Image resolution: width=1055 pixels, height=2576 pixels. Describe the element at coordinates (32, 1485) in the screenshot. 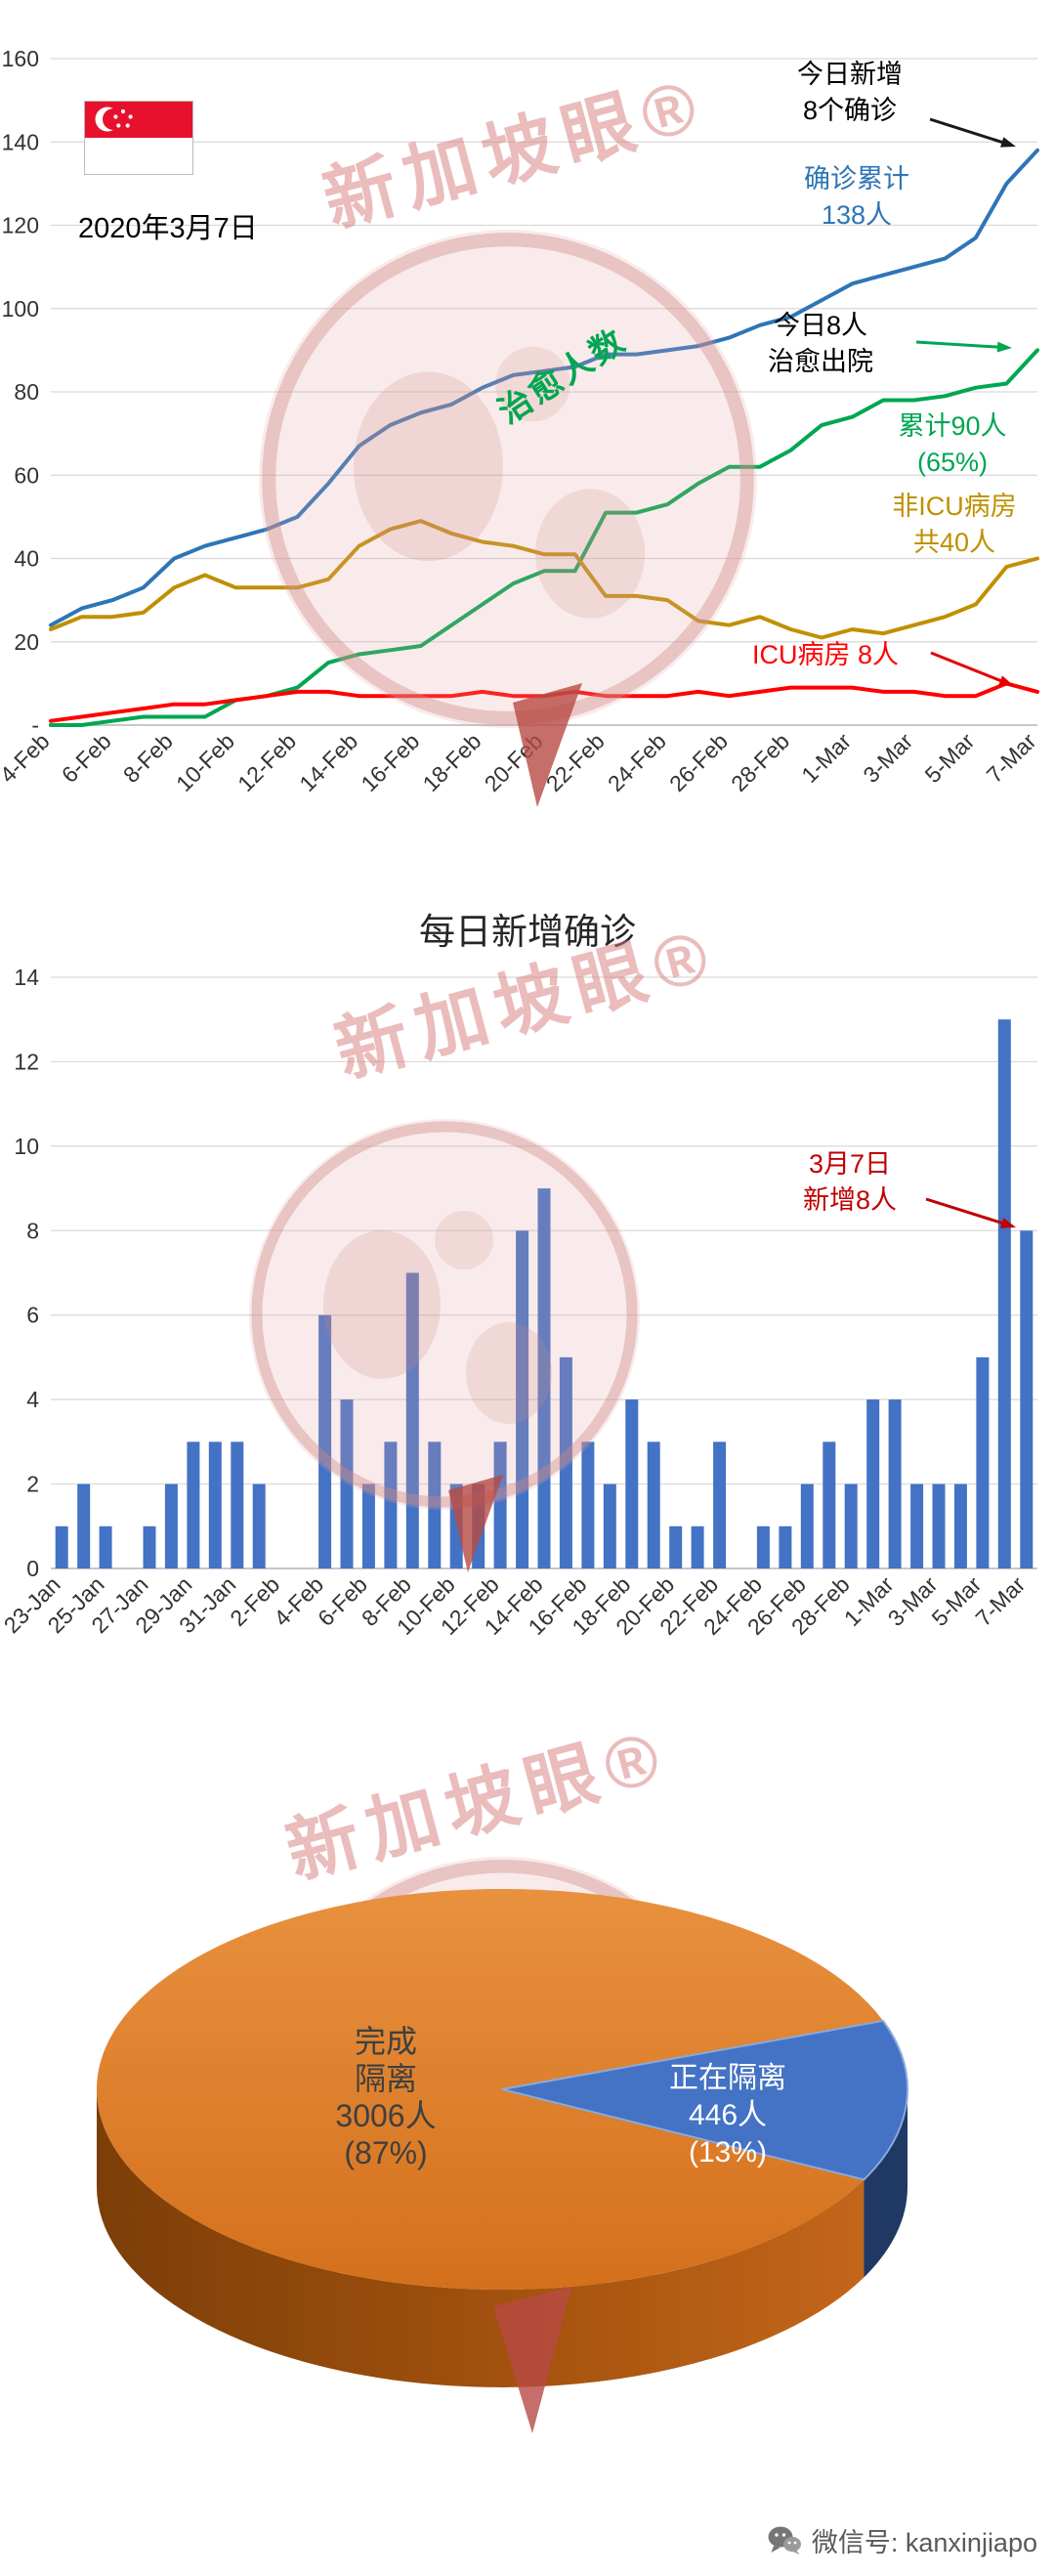

I see `y-tick-label: 2` at that location.